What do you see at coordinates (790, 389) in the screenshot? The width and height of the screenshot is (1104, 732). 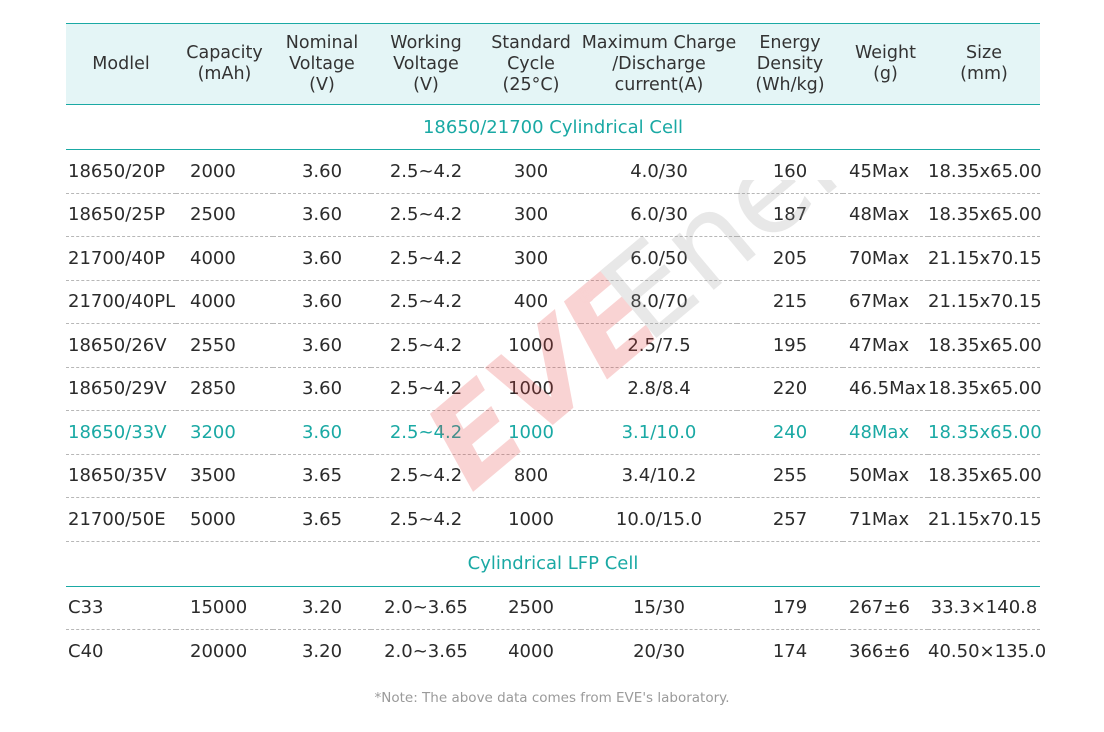 I see `table-cell: 220` at bounding box center [790, 389].